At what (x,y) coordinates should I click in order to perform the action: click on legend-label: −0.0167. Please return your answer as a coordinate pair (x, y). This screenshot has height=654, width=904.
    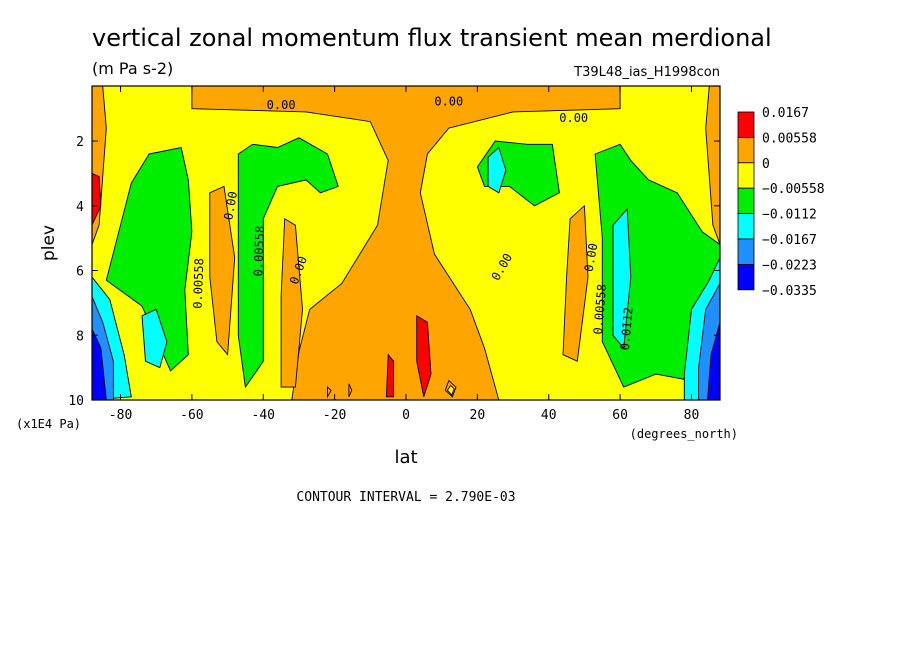
    Looking at the image, I should click on (789, 240).